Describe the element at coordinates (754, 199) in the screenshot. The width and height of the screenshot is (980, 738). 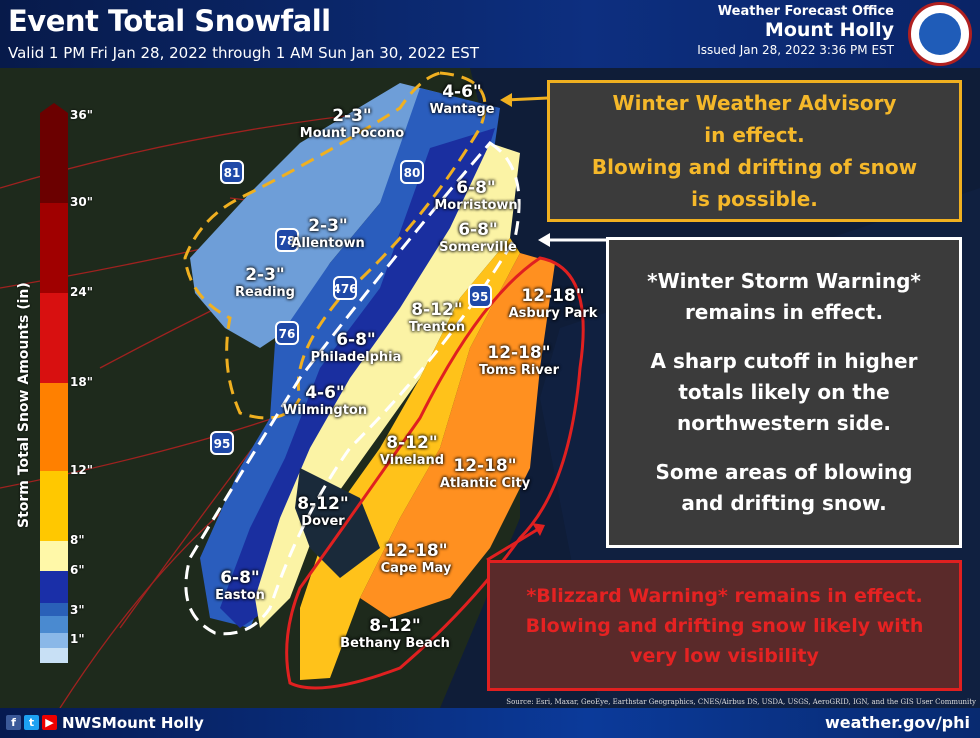
I see `callout-line: is possible.` at that location.